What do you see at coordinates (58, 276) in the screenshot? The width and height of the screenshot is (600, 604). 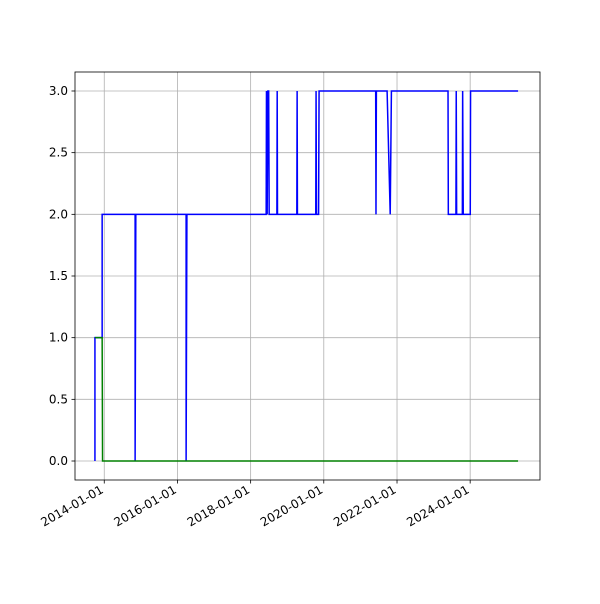 I see `y-tick-label: 1.5` at bounding box center [58, 276].